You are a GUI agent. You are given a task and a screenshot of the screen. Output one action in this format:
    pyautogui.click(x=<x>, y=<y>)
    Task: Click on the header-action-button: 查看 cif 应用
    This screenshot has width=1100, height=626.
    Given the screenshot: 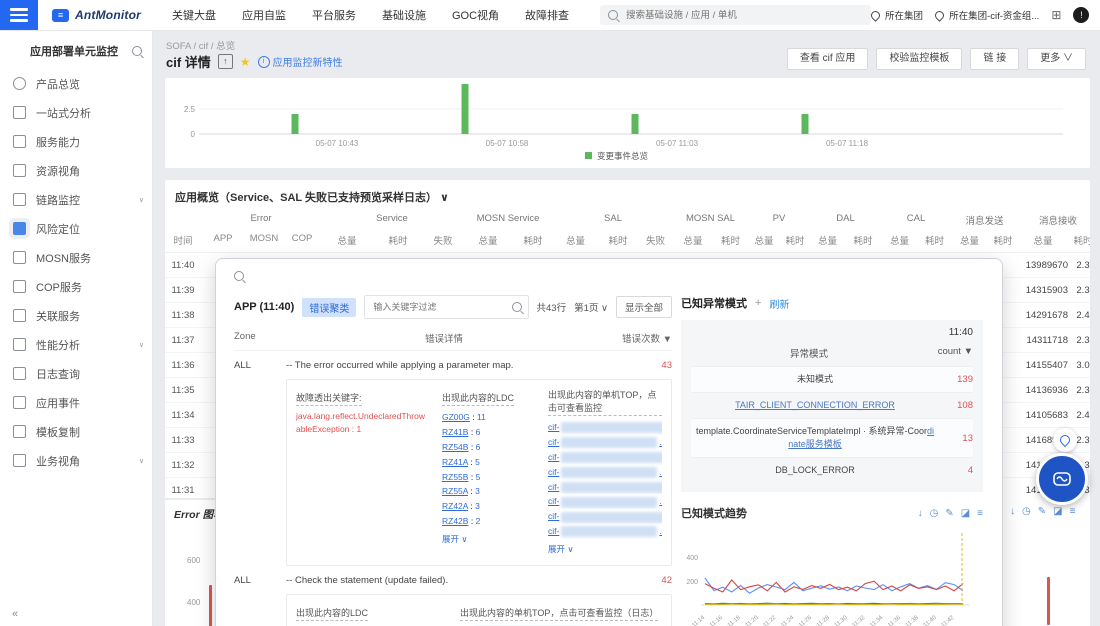 What is the action you would take?
    pyautogui.click(x=827, y=59)
    